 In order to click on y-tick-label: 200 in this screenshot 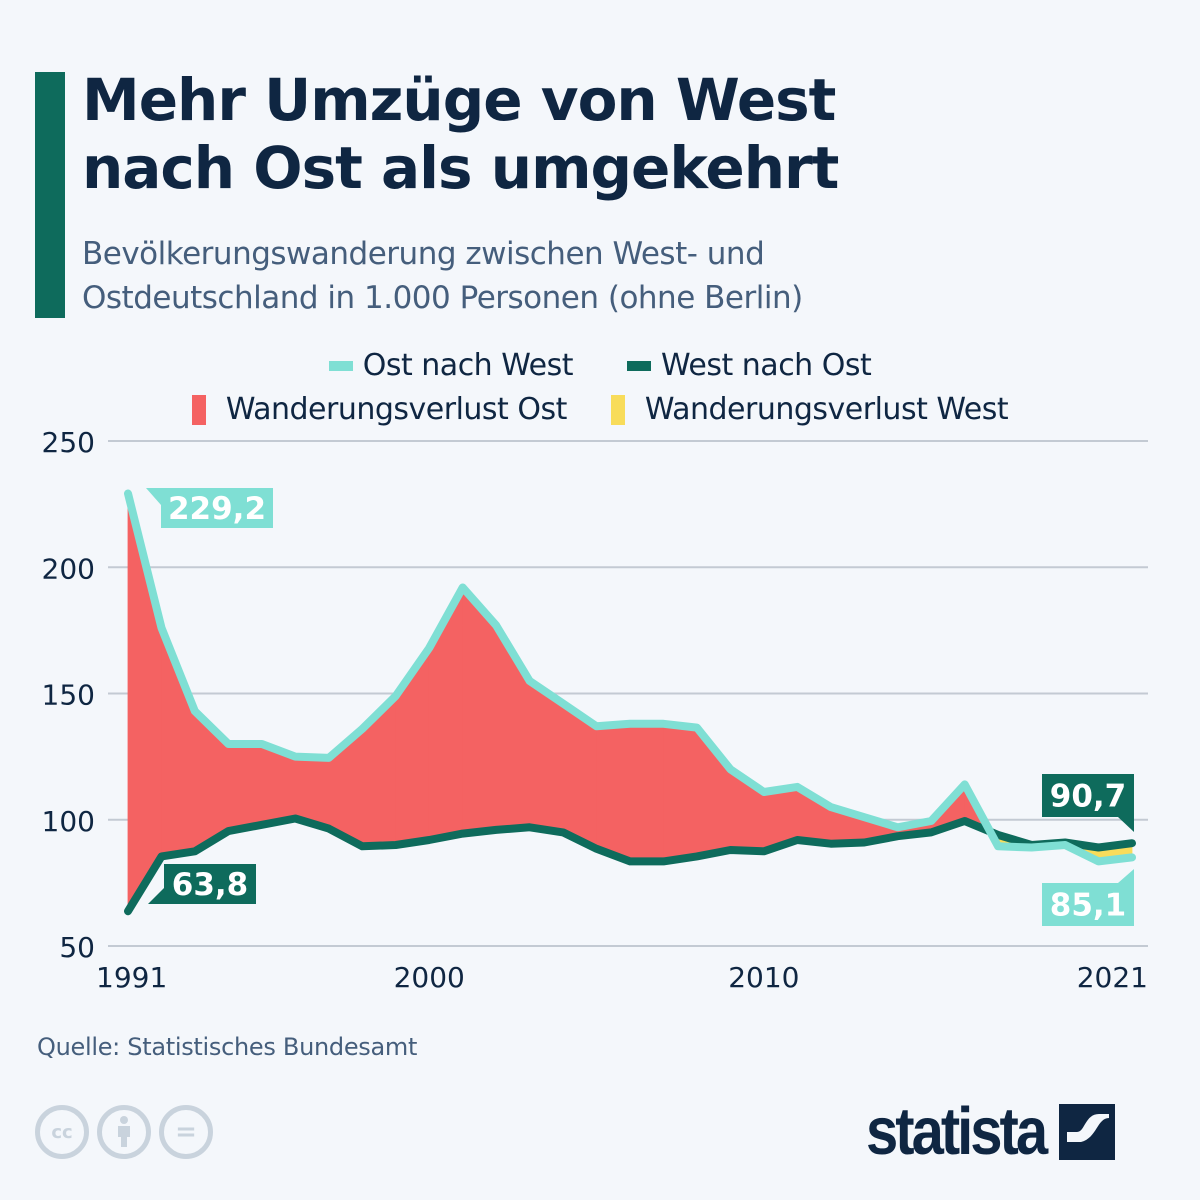, I will do `click(68, 568)`.